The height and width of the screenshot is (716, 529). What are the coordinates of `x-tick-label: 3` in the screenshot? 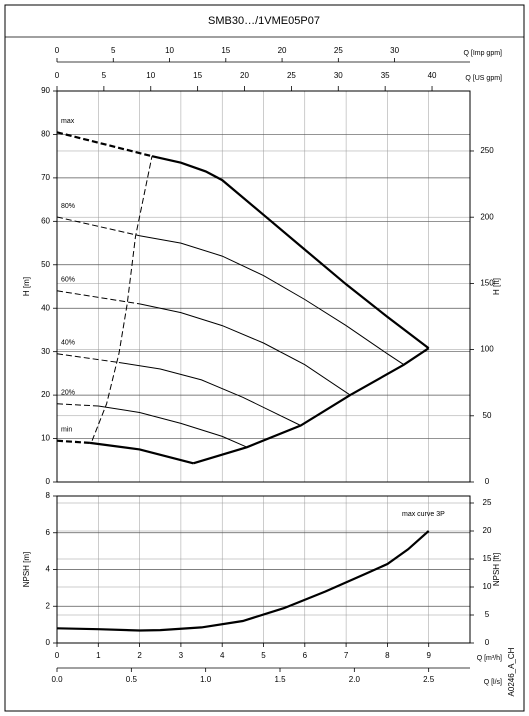 It's located at (181, 655).